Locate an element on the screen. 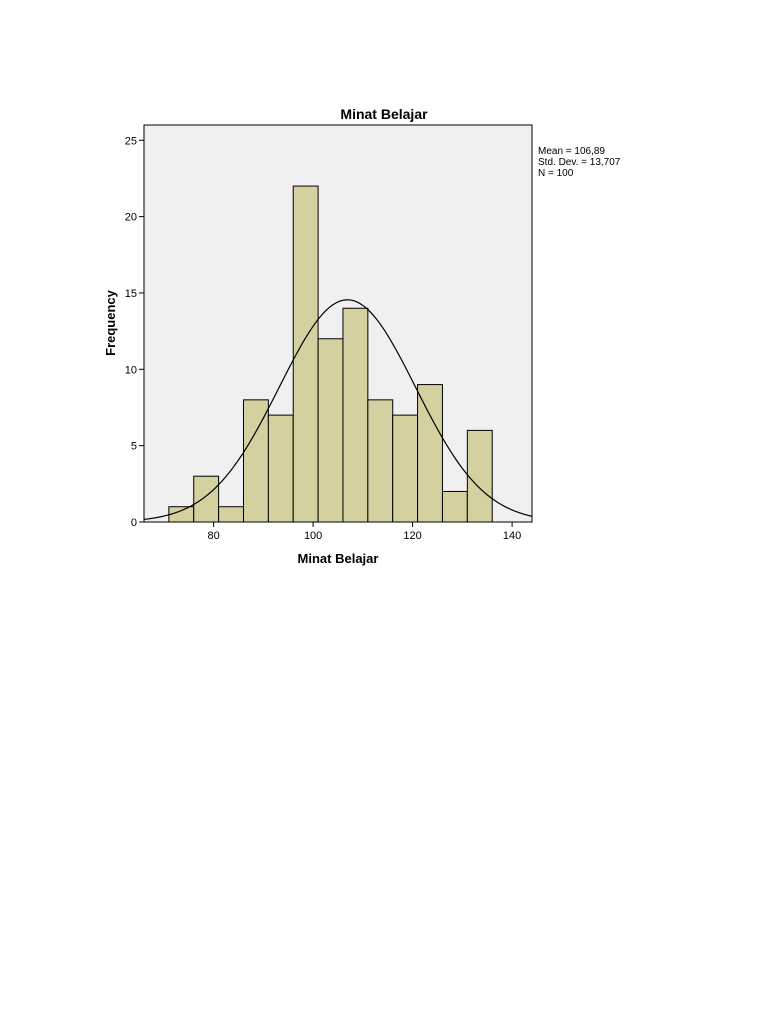  y-axis: 0 5 10 15 20 25 is located at coordinates (134, 332).